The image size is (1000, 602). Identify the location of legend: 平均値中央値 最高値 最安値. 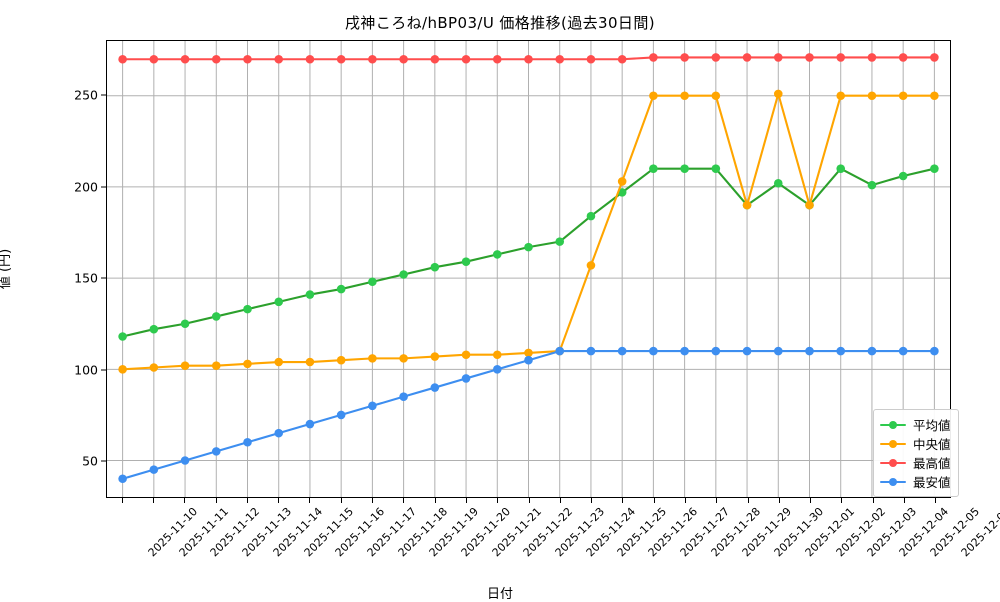
(916, 453).